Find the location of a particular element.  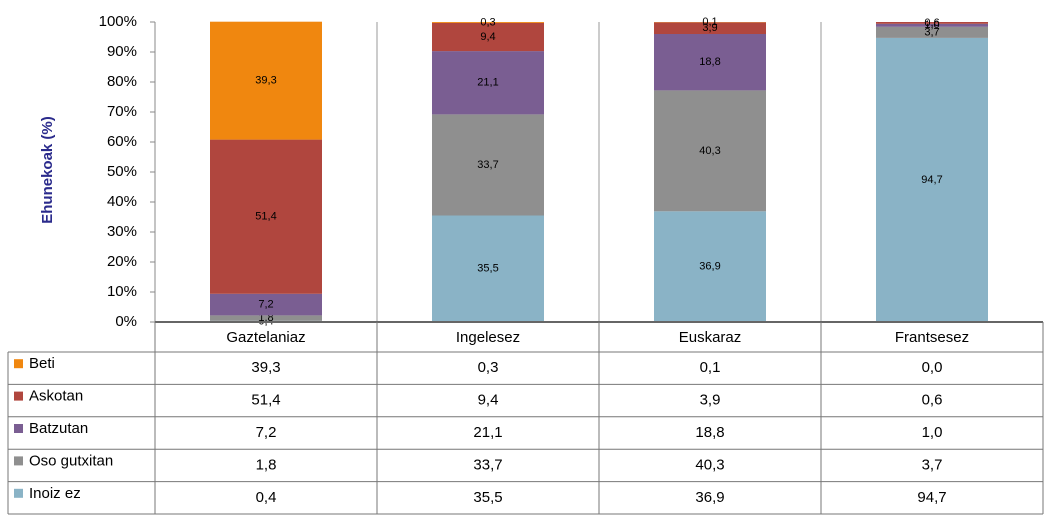

data-label: 0,3 is located at coordinates (487, 22).